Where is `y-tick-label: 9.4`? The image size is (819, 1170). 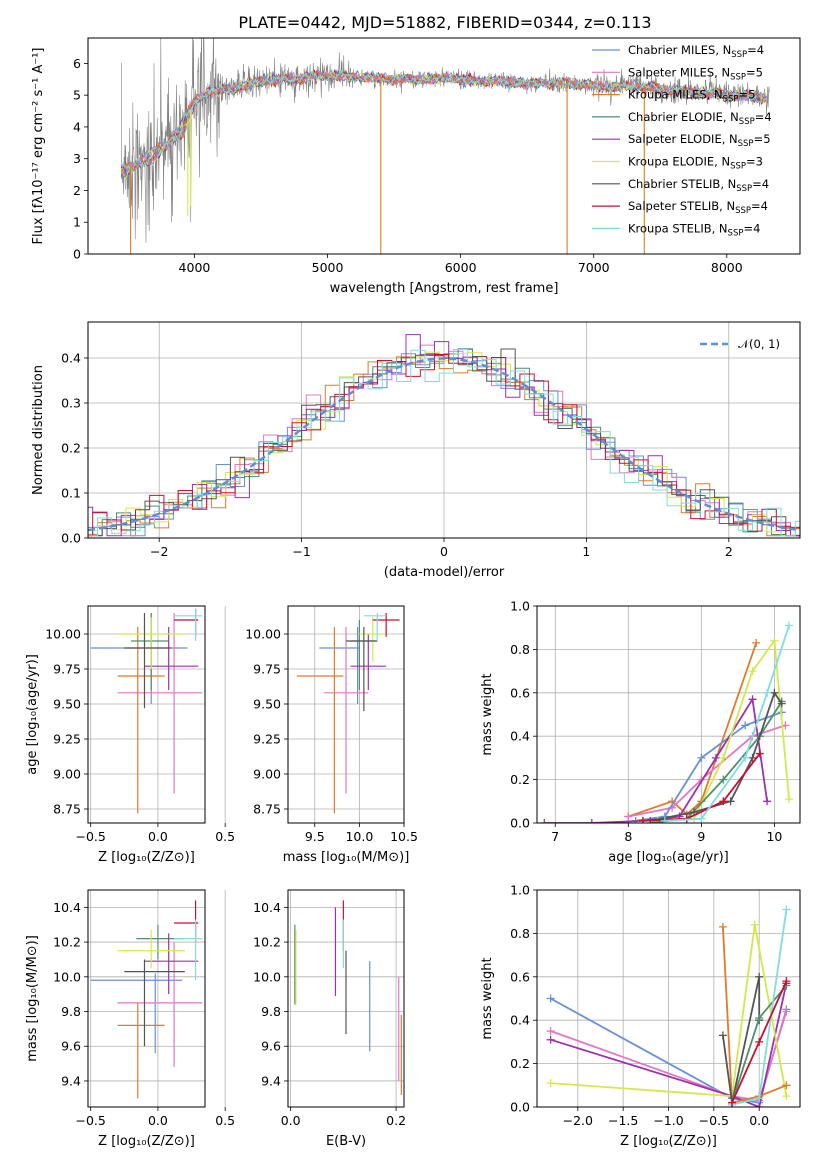
y-tick-label: 9.4 is located at coordinates (71, 1080).